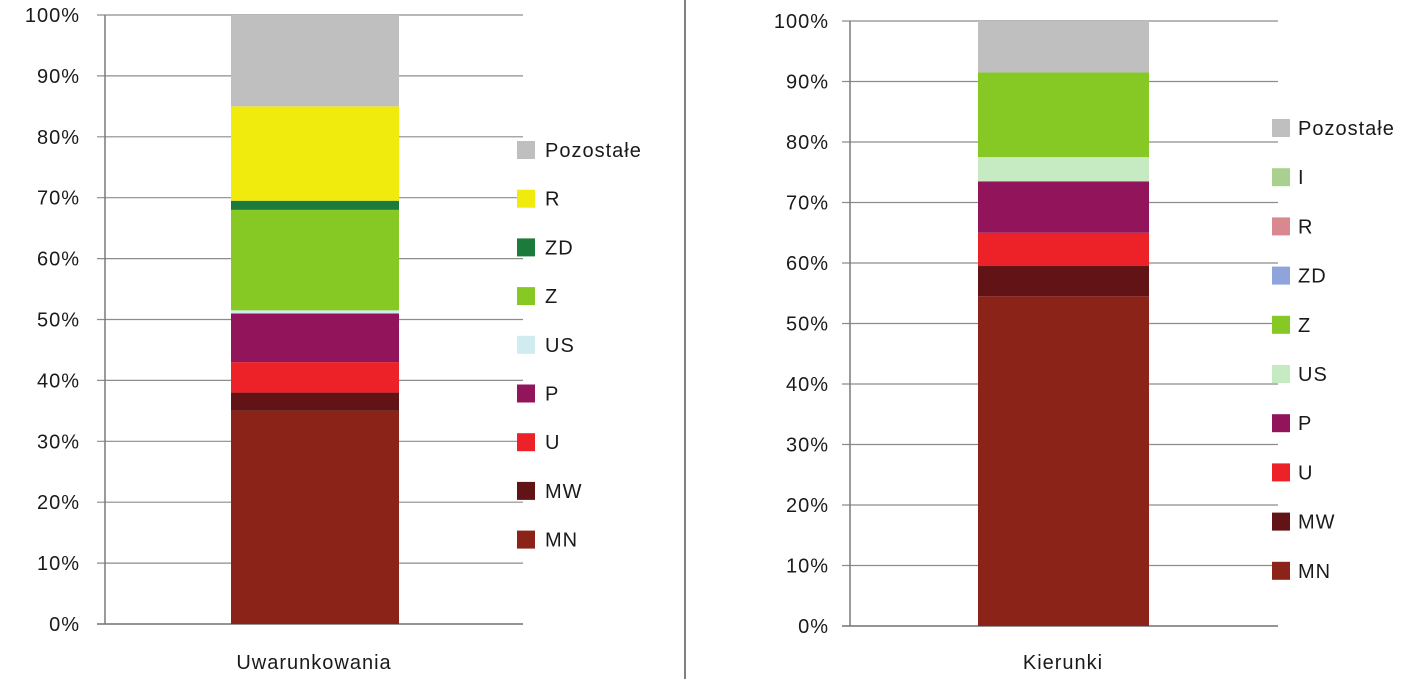 The height and width of the screenshot is (679, 1421). Describe the element at coordinates (1301, 178) in the screenshot. I see `legend-label: I` at that location.